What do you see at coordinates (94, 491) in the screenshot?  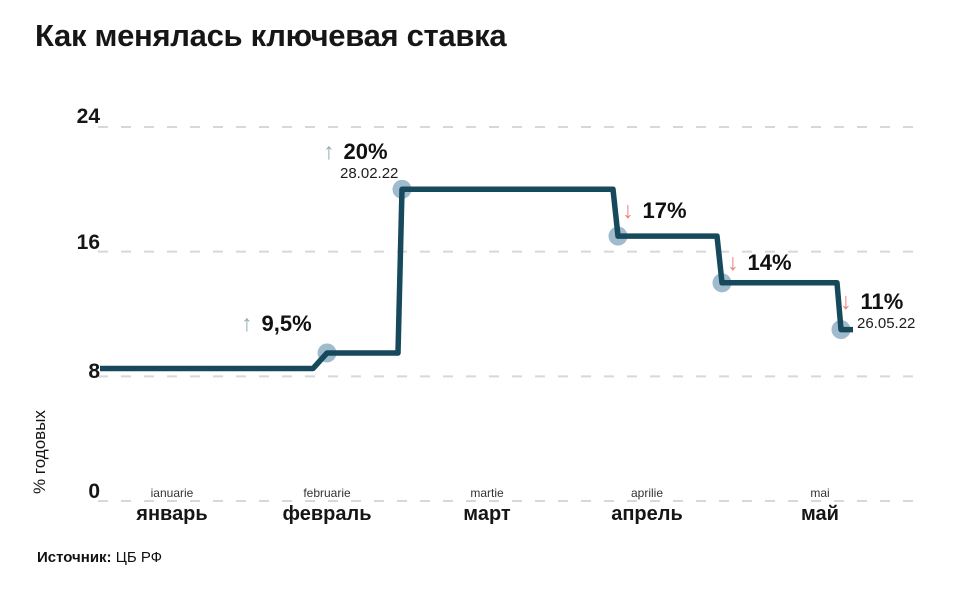 I see `y-tick-0: 0` at bounding box center [94, 491].